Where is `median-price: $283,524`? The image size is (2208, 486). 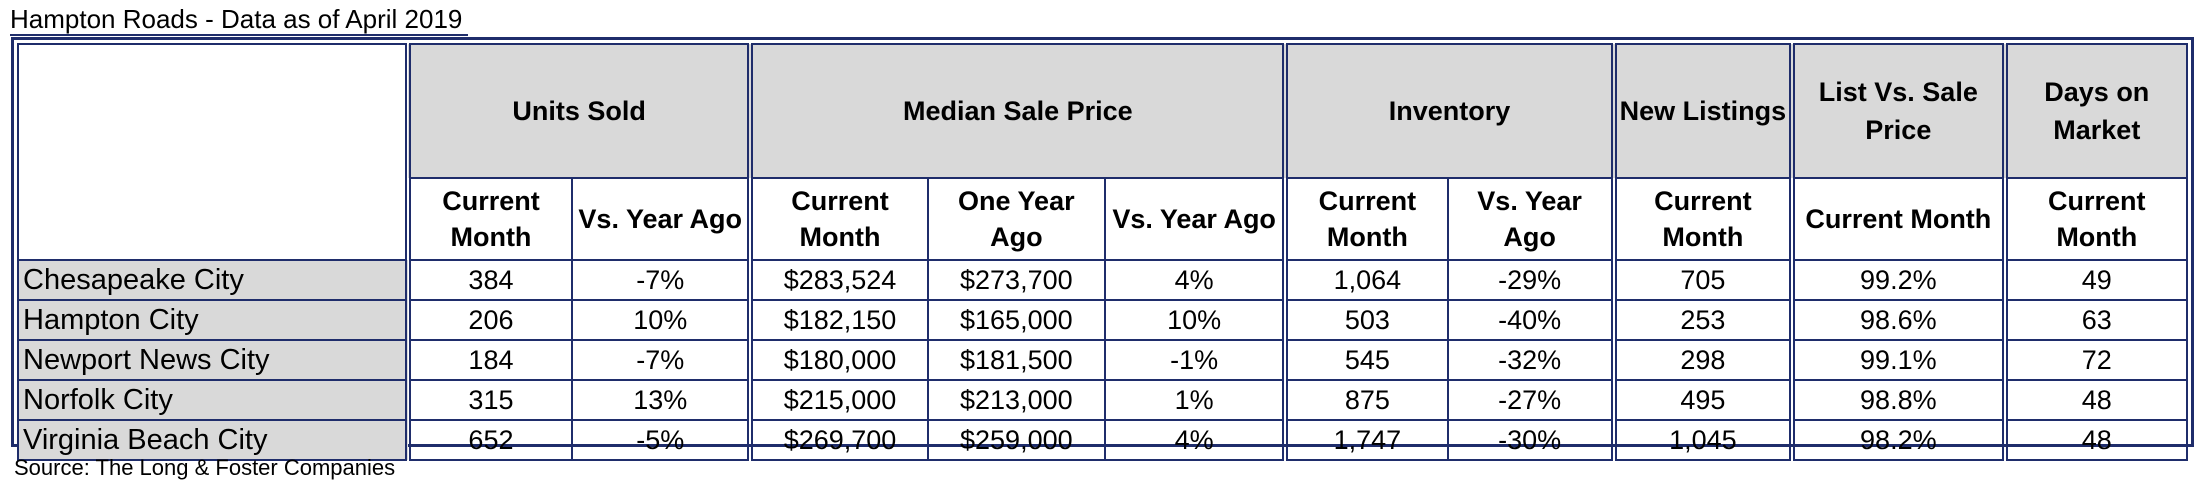 median-price: $283,524 is located at coordinates (838, 280).